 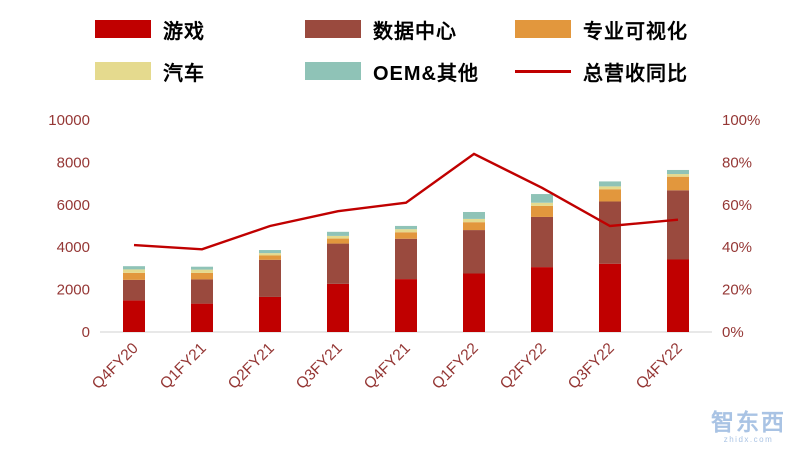 I want to click on right-axis-tick: 60%, so click(x=737, y=205).